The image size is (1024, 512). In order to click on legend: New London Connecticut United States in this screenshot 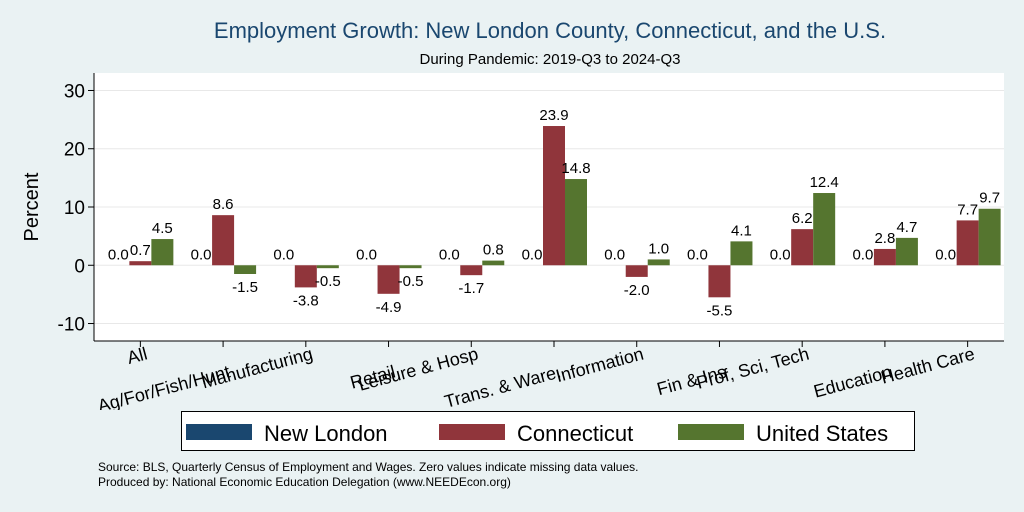, I will do `click(548, 431)`.